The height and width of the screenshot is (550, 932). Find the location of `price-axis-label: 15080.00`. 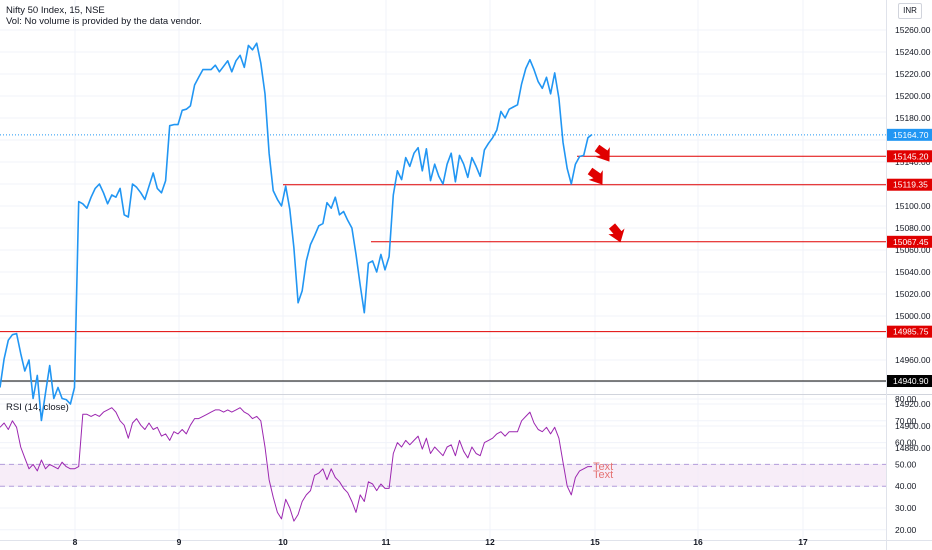

price-axis-label: 15080.00 is located at coordinates (913, 228).